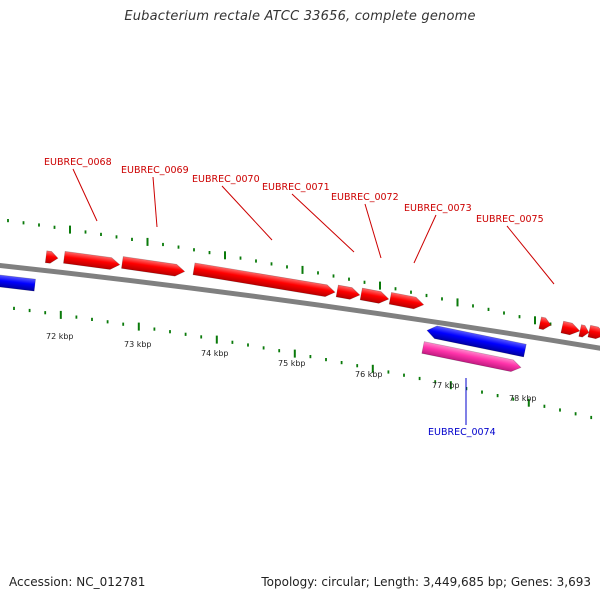  I want to click on gene-0070-arrow, so click(264, 279).